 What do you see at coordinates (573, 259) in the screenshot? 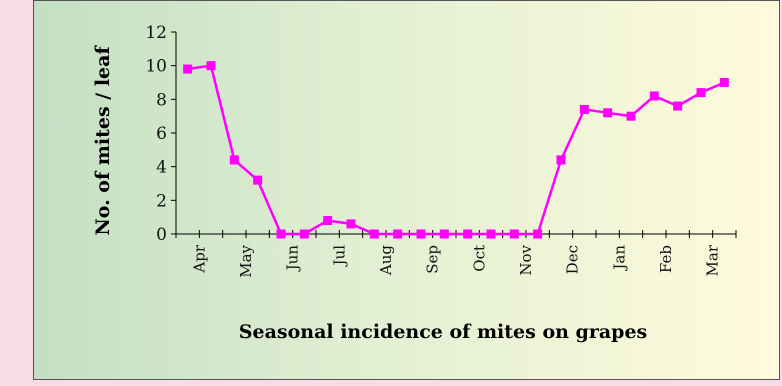
I see `x-tick-label: Dec` at bounding box center [573, 259].